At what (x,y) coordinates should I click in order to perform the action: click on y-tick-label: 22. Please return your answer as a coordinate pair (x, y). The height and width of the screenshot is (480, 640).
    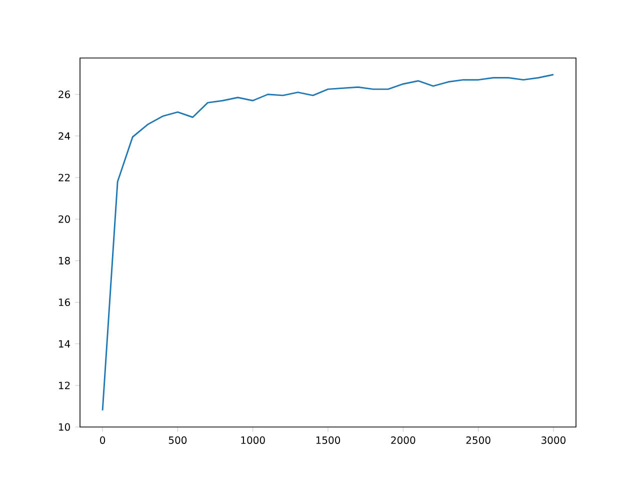
    Looking at the image, I should click on (64, 178).